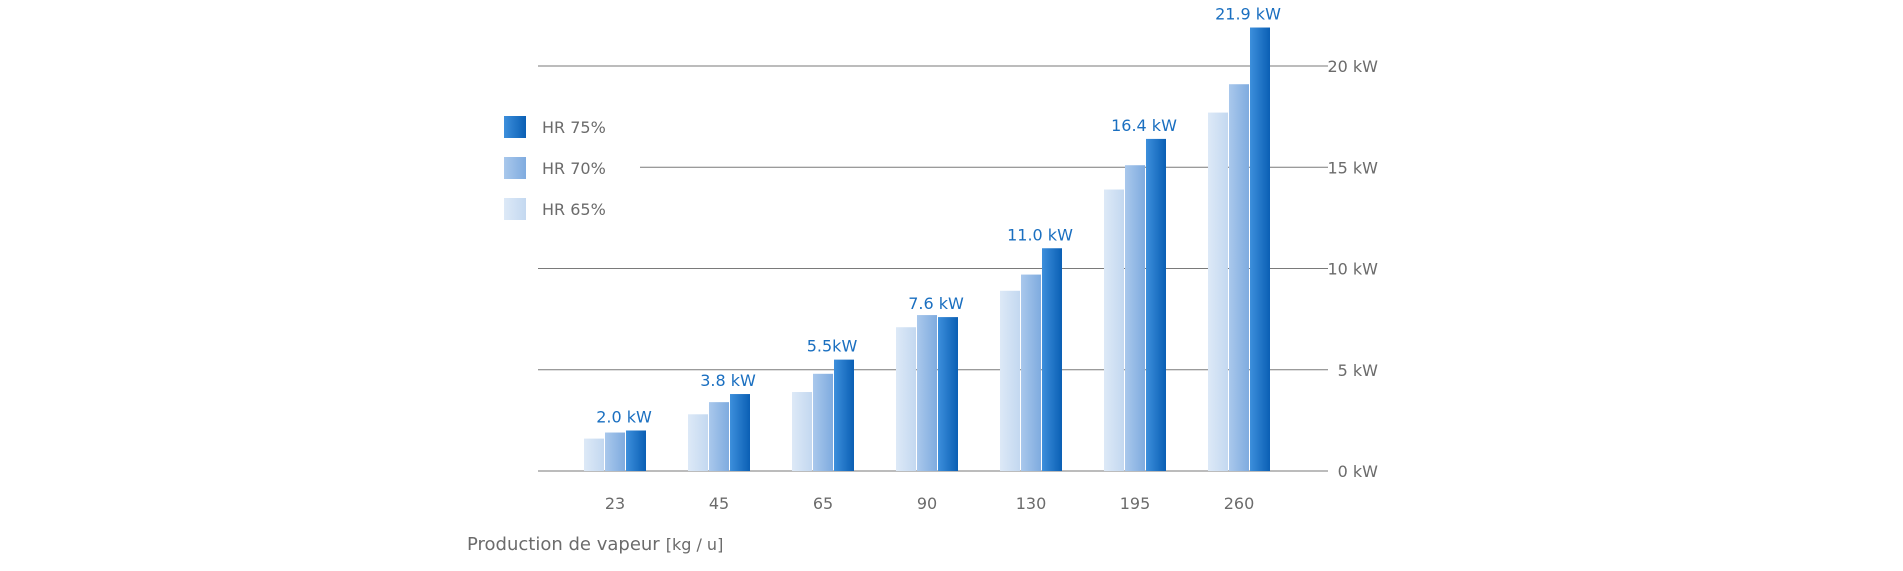 The height and width of the screenshot is (571, 1903). What do you see at coordinates (615, 503) in the screenshot?
I see `x-tick-label: 23` at bounding box center [615, 503].